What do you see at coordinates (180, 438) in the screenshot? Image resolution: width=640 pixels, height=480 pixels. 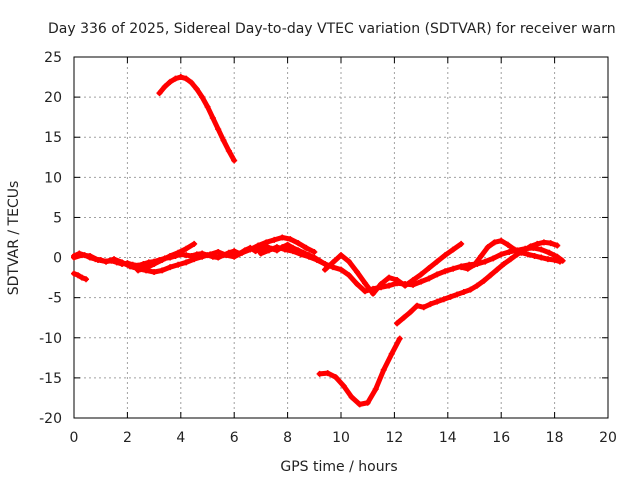 I see `x-tick-label: 4` at bounding box center [180, 438].